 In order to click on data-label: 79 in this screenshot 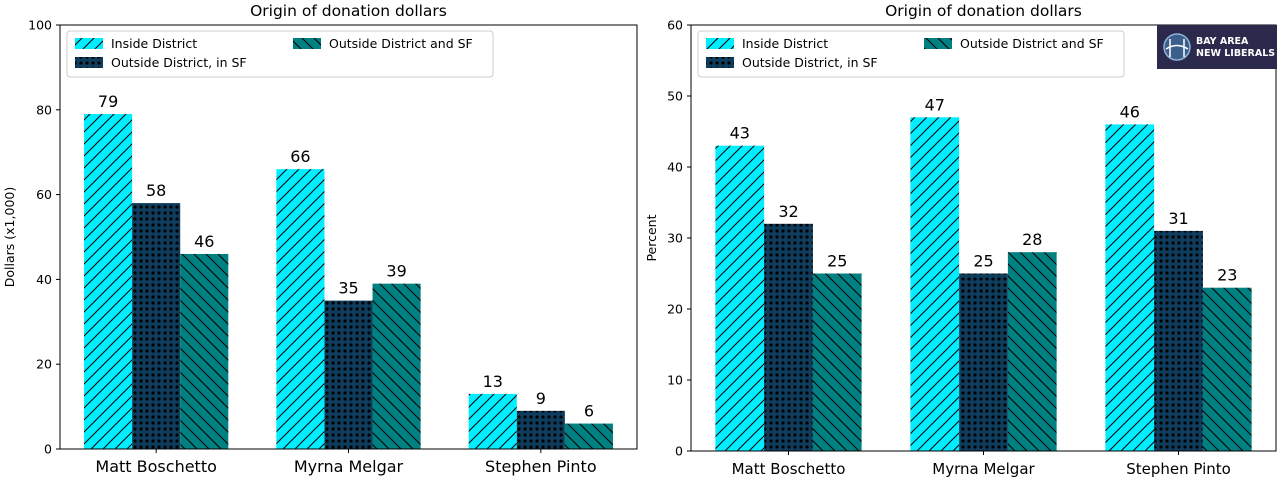, I will do `click(108, 101)`.